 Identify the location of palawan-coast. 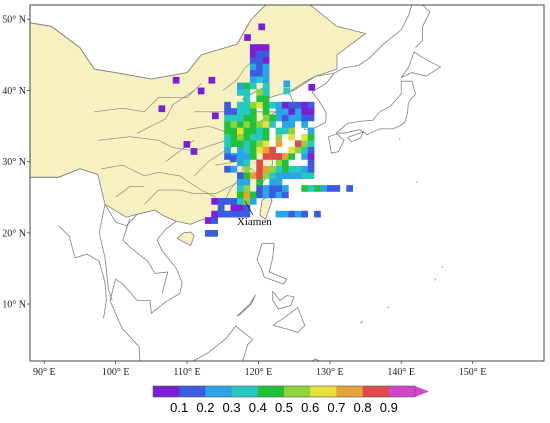
(246, 305).